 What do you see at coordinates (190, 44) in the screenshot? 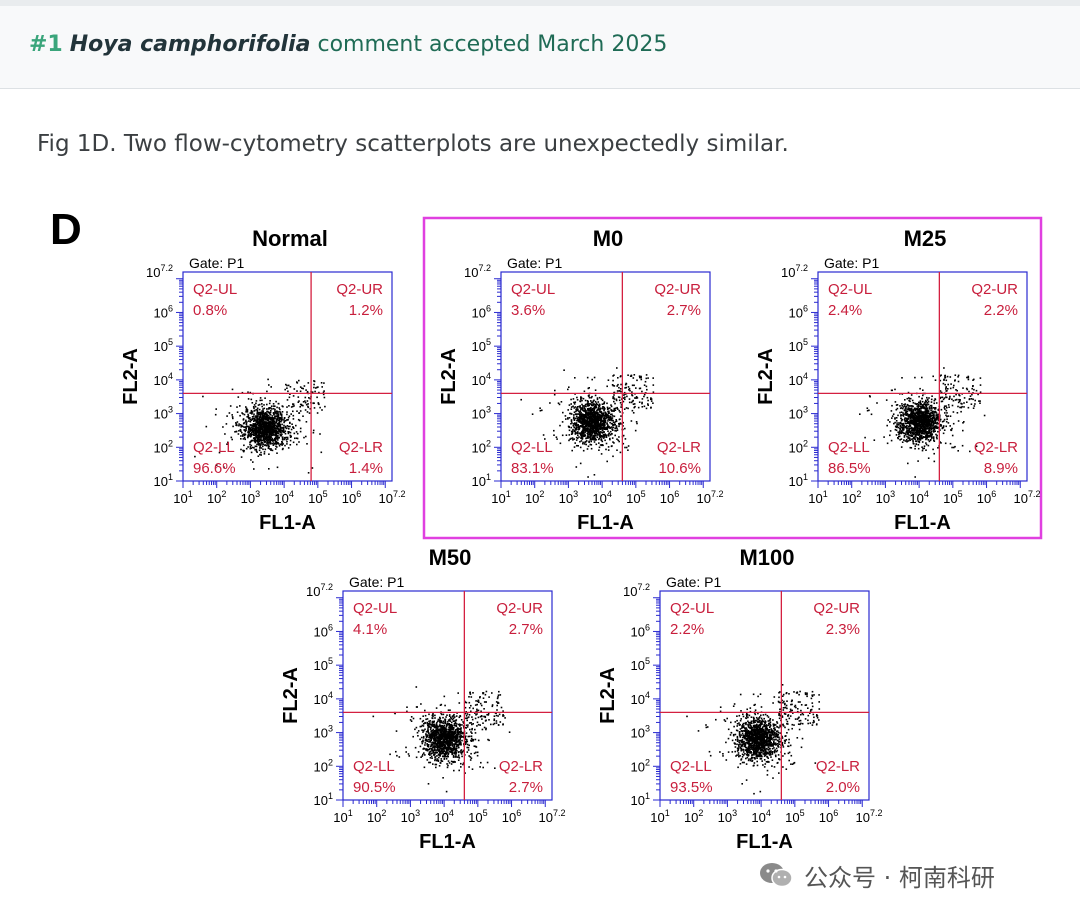
I see `species-name: Hoya camphorifolia` at bounding box center [190, 44].